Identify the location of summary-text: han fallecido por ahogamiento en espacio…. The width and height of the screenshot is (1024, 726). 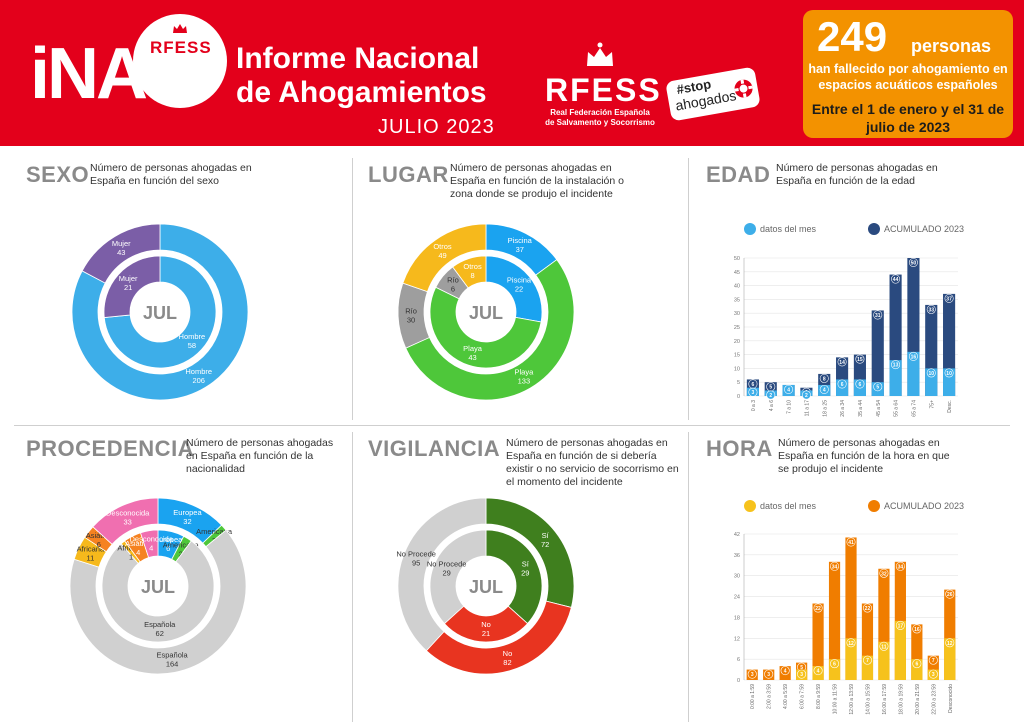
(908, 77).